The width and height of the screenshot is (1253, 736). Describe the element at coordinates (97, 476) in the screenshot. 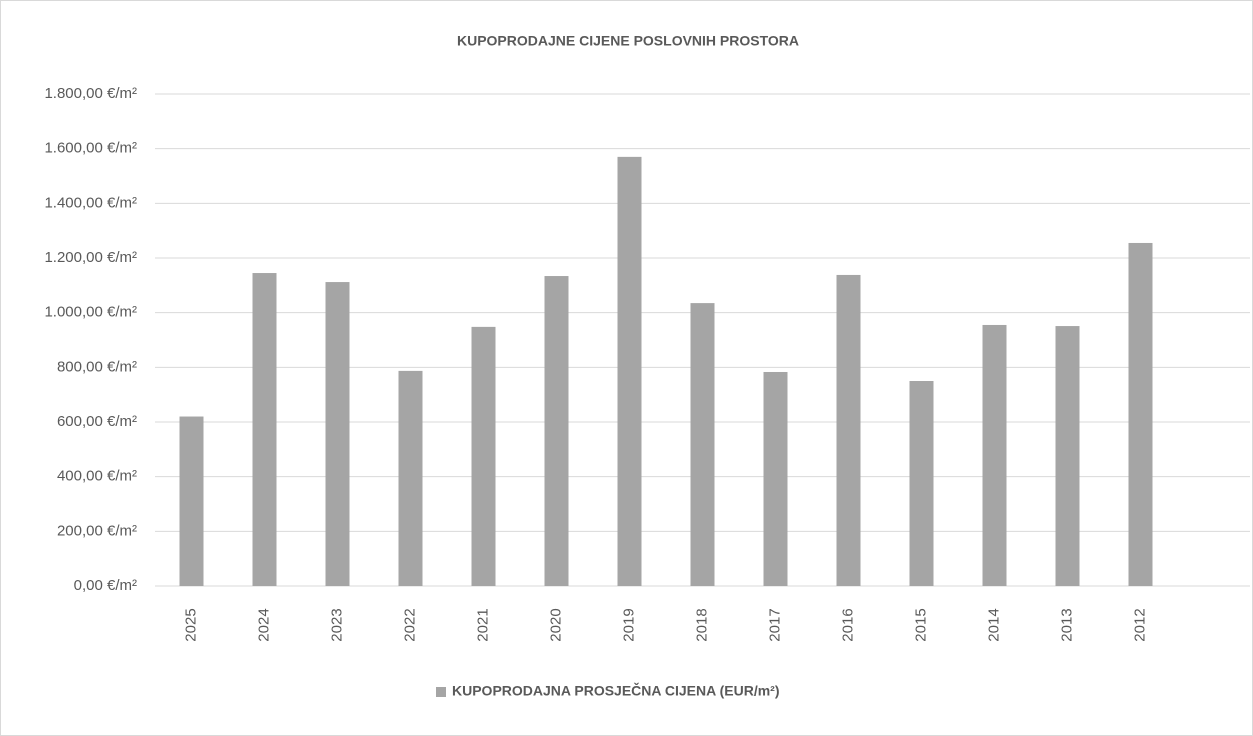

I see `y-tick-label: 400,00 €/m²` at that location.